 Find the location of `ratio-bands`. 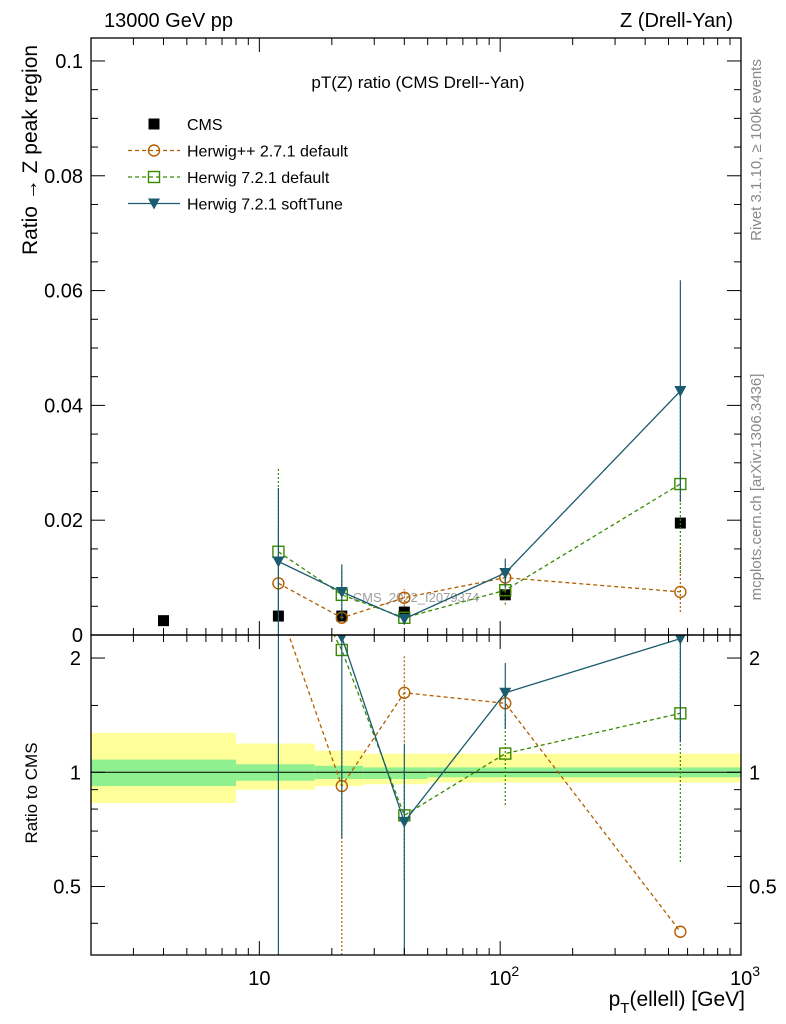

ratio-bands is located at coordinates (416, 767).